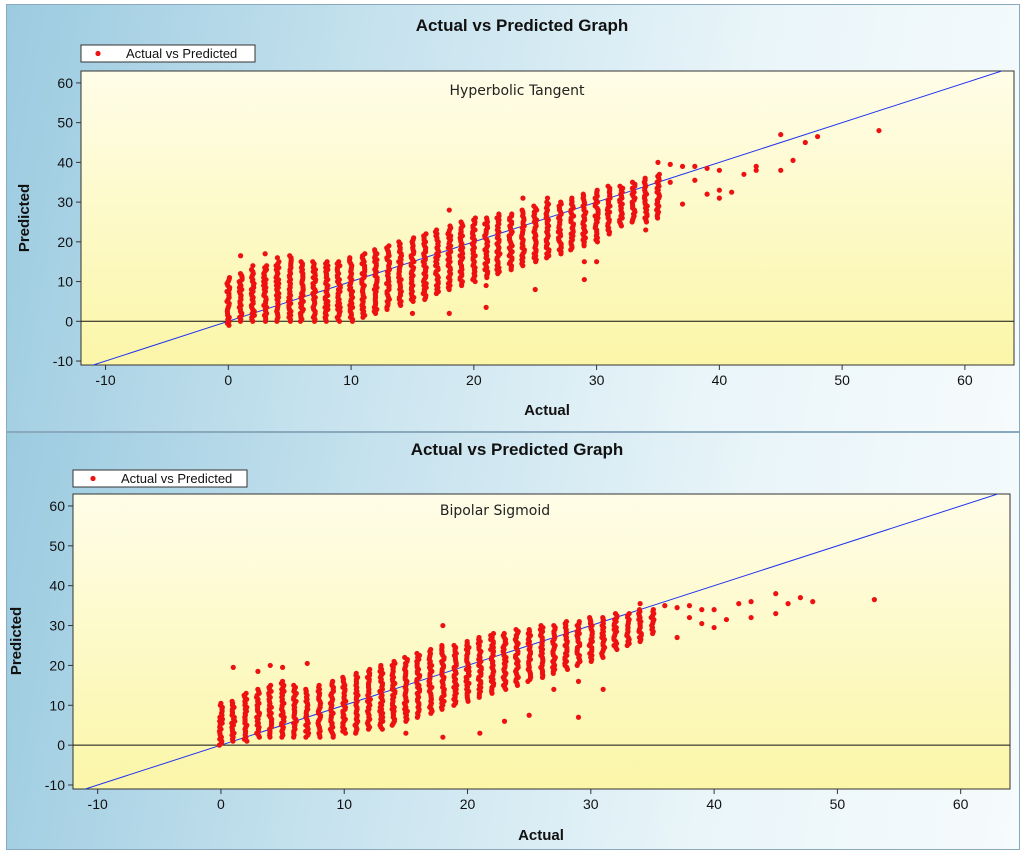 Image resolution: width=1024 pixels, height=854 pixels. Describe the element at coordinates (57, 506) in the screenshot. I see `y-tick-label: 60` at that location.